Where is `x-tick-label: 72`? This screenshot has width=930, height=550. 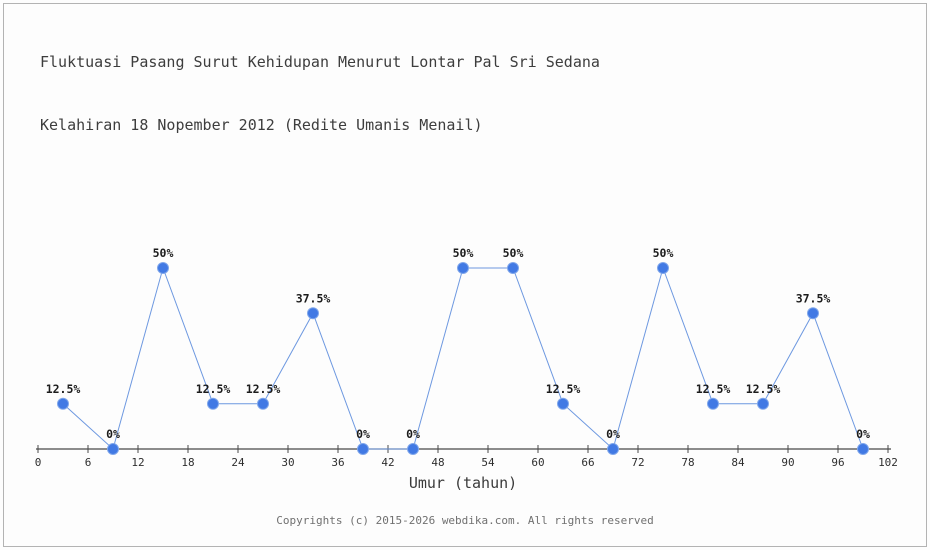 x-tick-label: 72 is located at coordinates (637, 462).